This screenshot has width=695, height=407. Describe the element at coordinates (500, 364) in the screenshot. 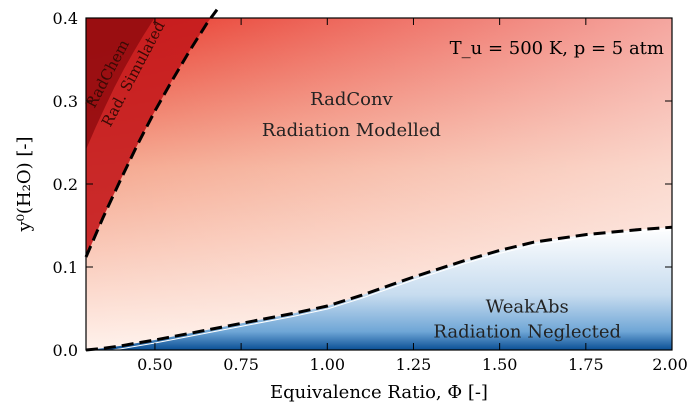

I see `x-tick-label: 1.50` at that location.